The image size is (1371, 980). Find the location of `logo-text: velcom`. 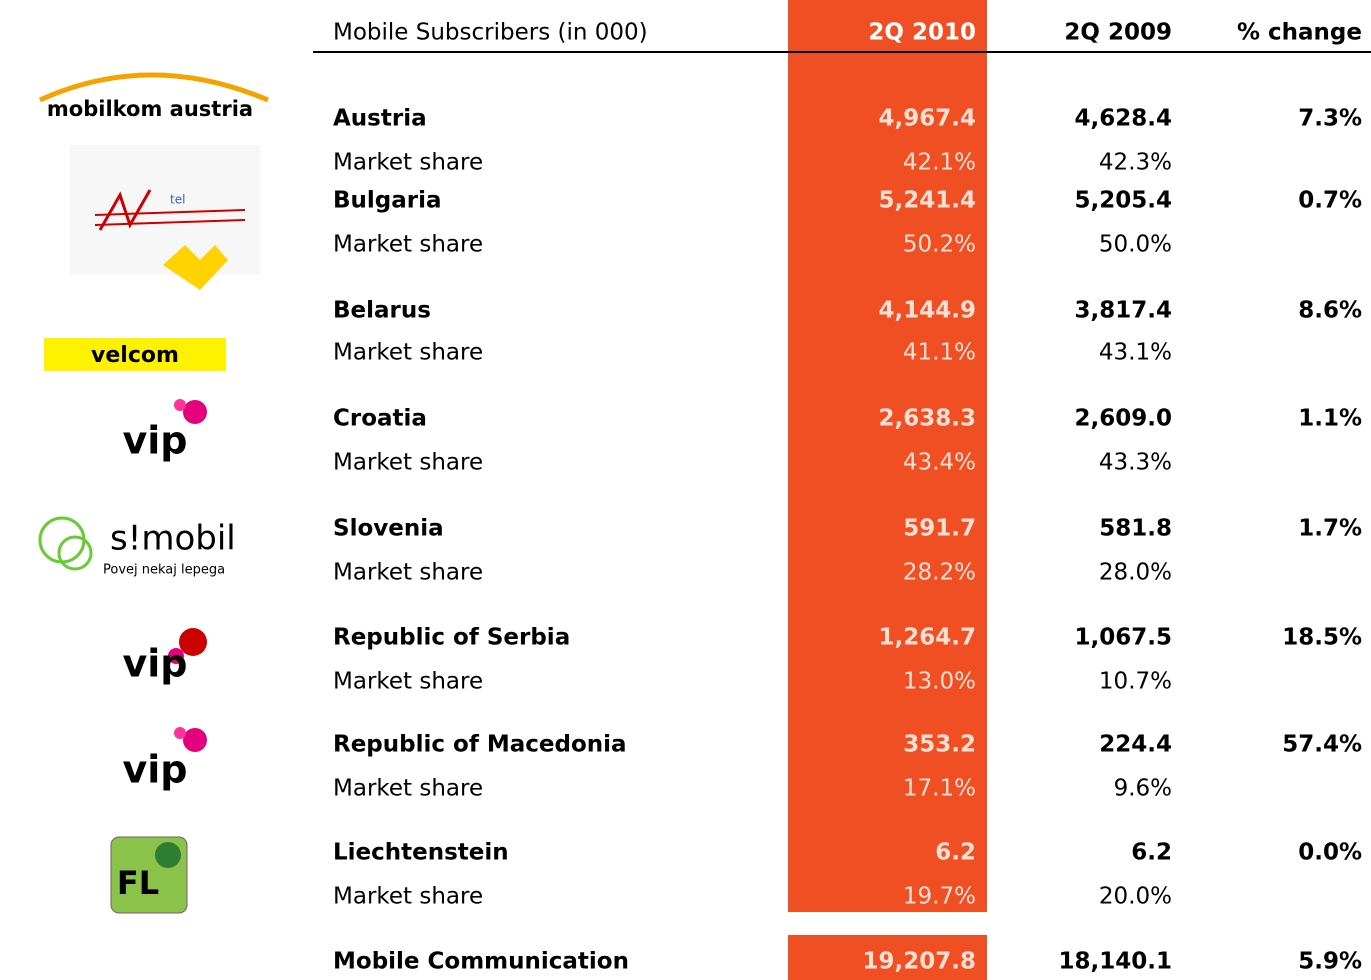

logo-text: velcom is located at coordinates (135, 355).